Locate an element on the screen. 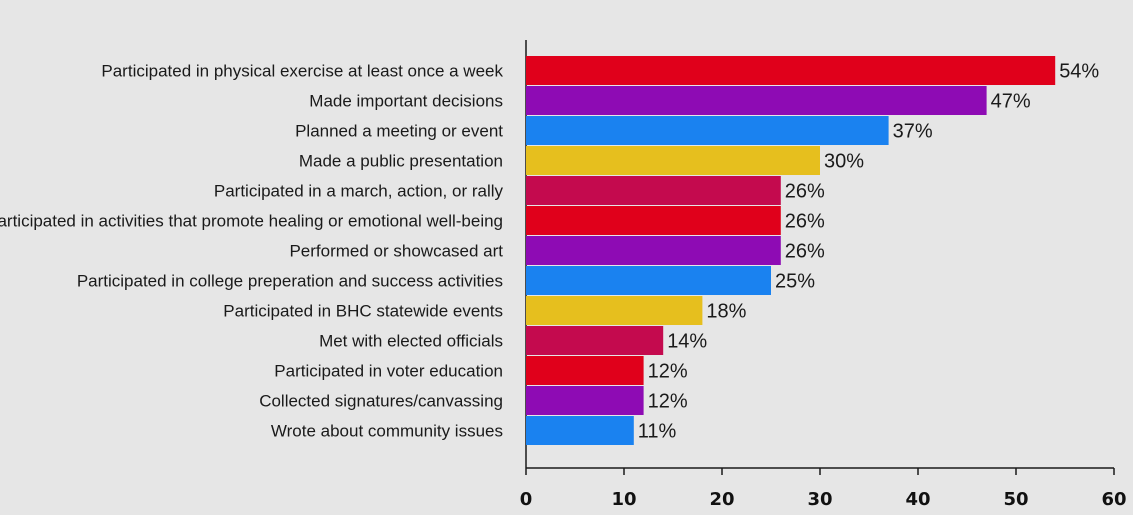 The height and width of the screenshot is (515, 1133). tick-label: 0 is located at coordinates (526, 499).